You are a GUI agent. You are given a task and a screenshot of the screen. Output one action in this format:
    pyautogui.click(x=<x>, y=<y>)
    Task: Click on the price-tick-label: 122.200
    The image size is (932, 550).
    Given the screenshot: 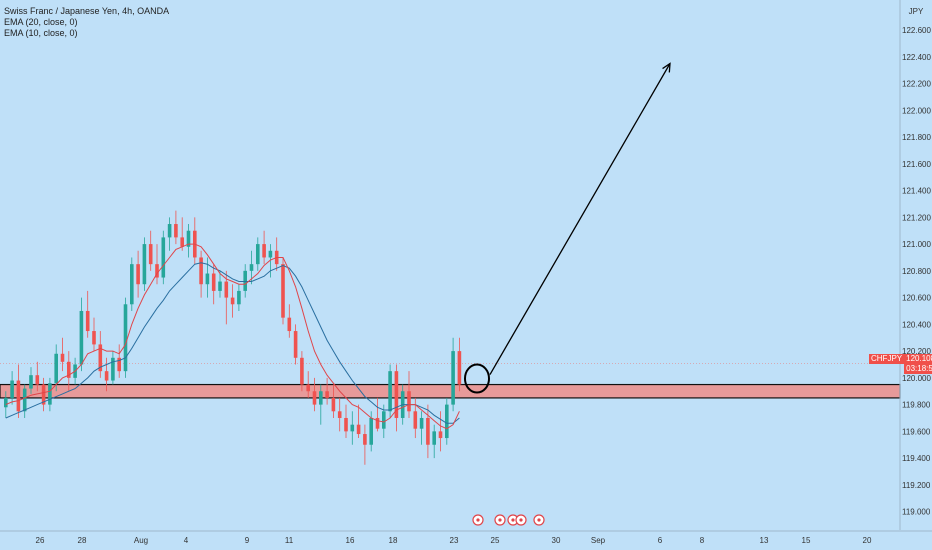 What is the action you would take?
    pyautogui.click(x=916, y=84)
    